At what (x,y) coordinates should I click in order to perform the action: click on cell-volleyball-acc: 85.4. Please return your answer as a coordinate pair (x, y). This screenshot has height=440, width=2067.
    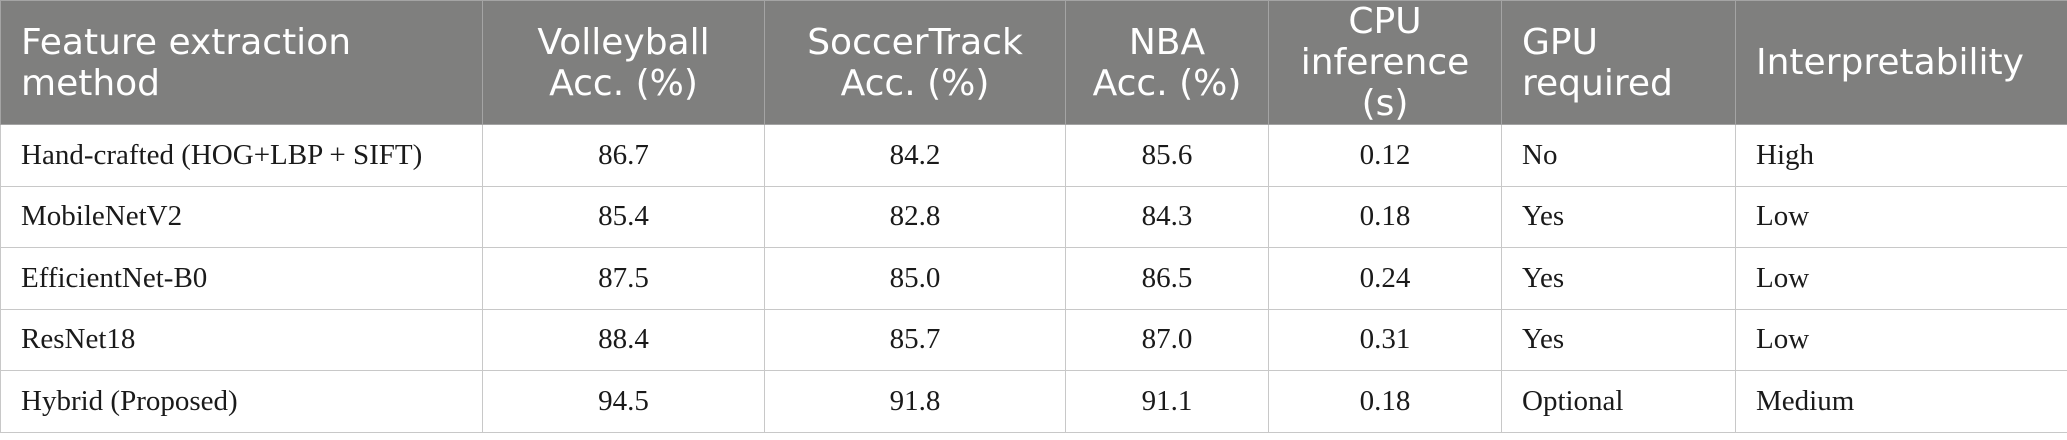
    Looking at the image, I should click on (623, 216).